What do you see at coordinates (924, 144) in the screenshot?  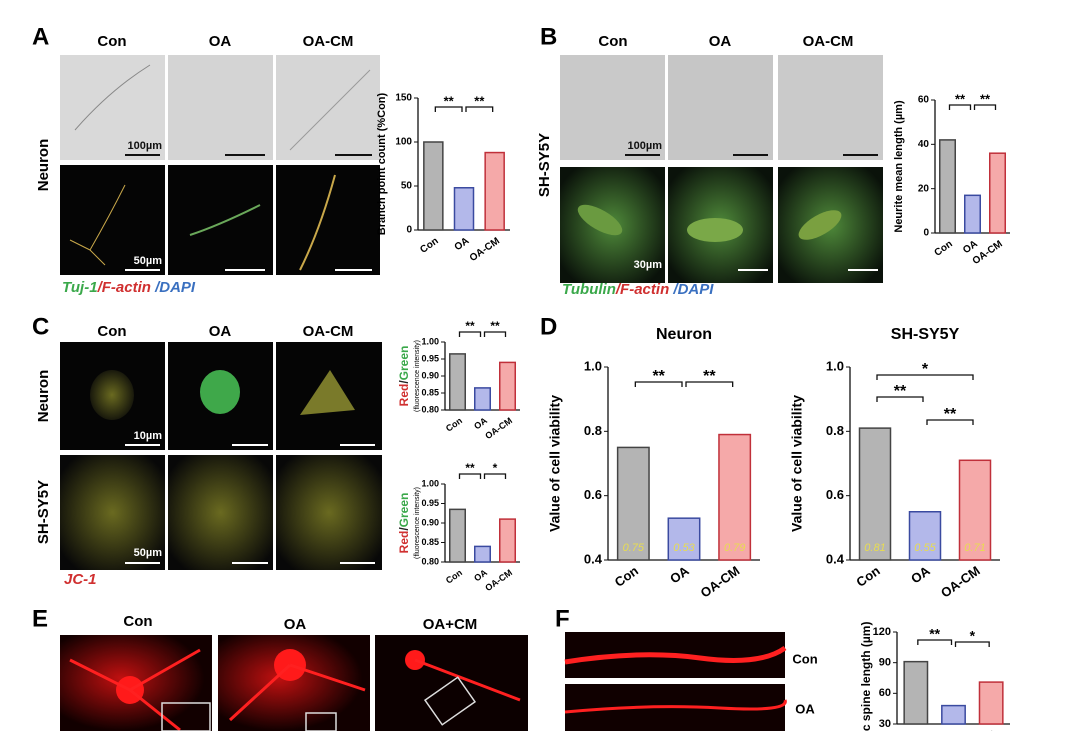 I see `y-tick-label: 40` at bounding box center [924, 144].